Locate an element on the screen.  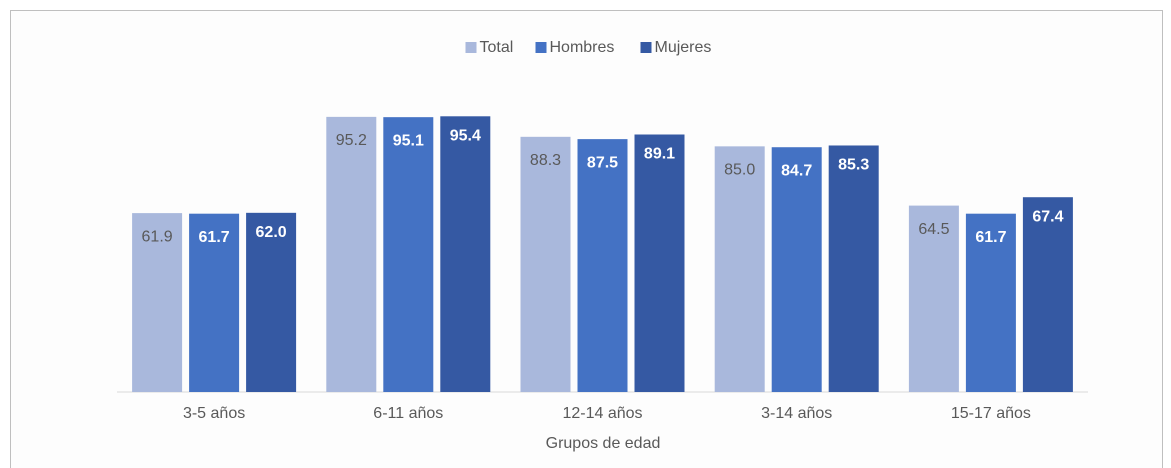
data-label: 88.3 is located at coordinates (545, 160).